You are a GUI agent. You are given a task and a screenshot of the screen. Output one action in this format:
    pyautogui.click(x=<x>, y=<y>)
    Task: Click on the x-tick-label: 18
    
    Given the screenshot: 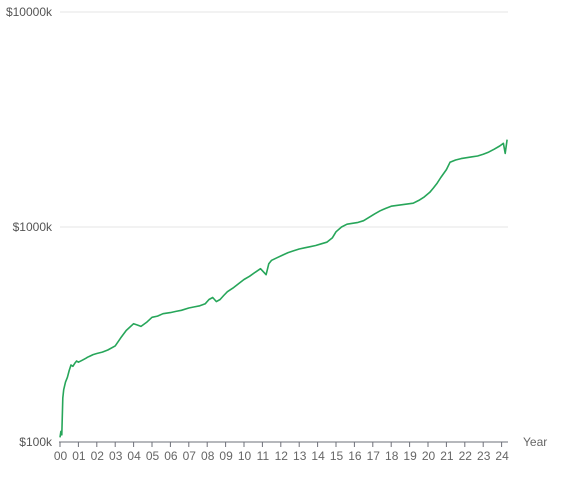 What is the action you would take?
    pyautogui.click(x=392, y=456)
    